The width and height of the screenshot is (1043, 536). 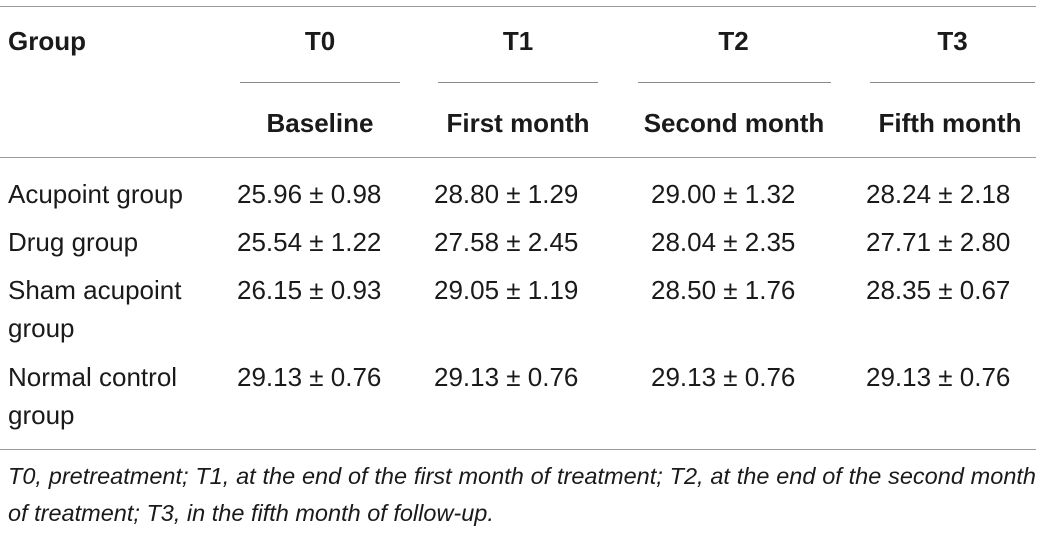 I want to click on header-t0-underline, so click(x=320, y=82).